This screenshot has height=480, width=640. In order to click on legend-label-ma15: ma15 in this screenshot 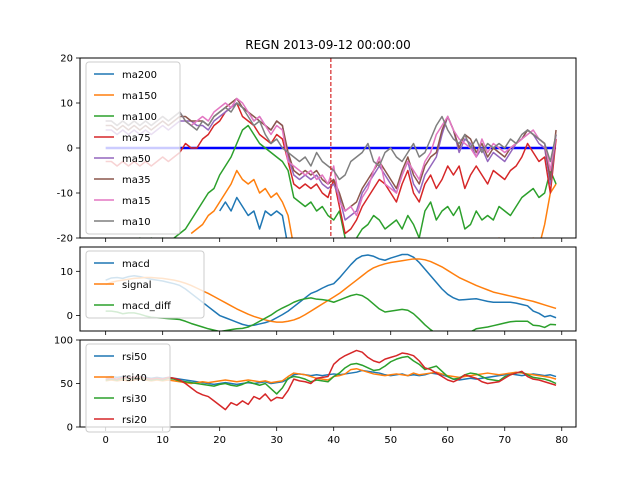, I will do `click(136, 201)`.